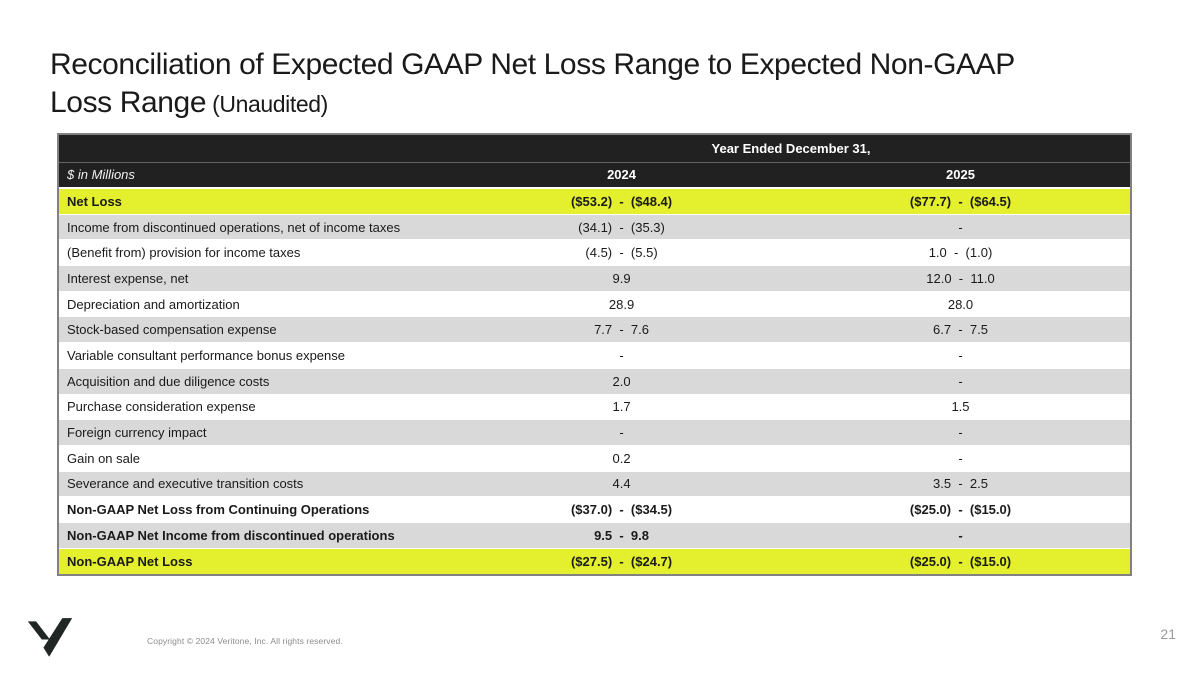  Describe the element at coordinates (128, 278) in the screenshot. I see `row-label: Interest expense, net` at that location.